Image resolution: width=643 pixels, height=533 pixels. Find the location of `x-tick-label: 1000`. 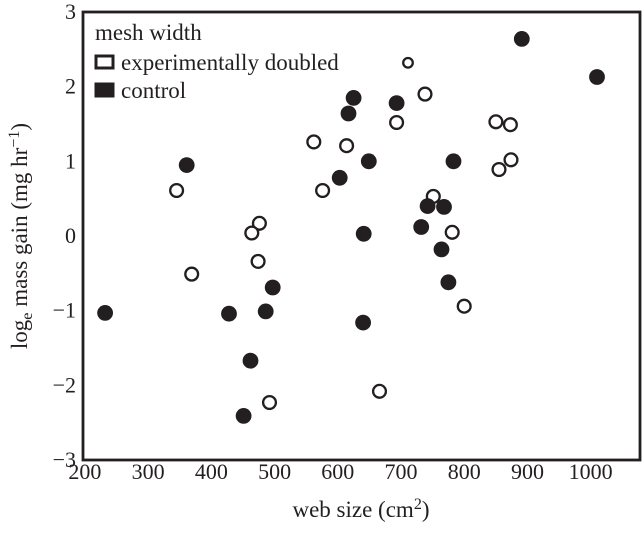

x-tick-label: 1000 is located at coordinates (591, 471).